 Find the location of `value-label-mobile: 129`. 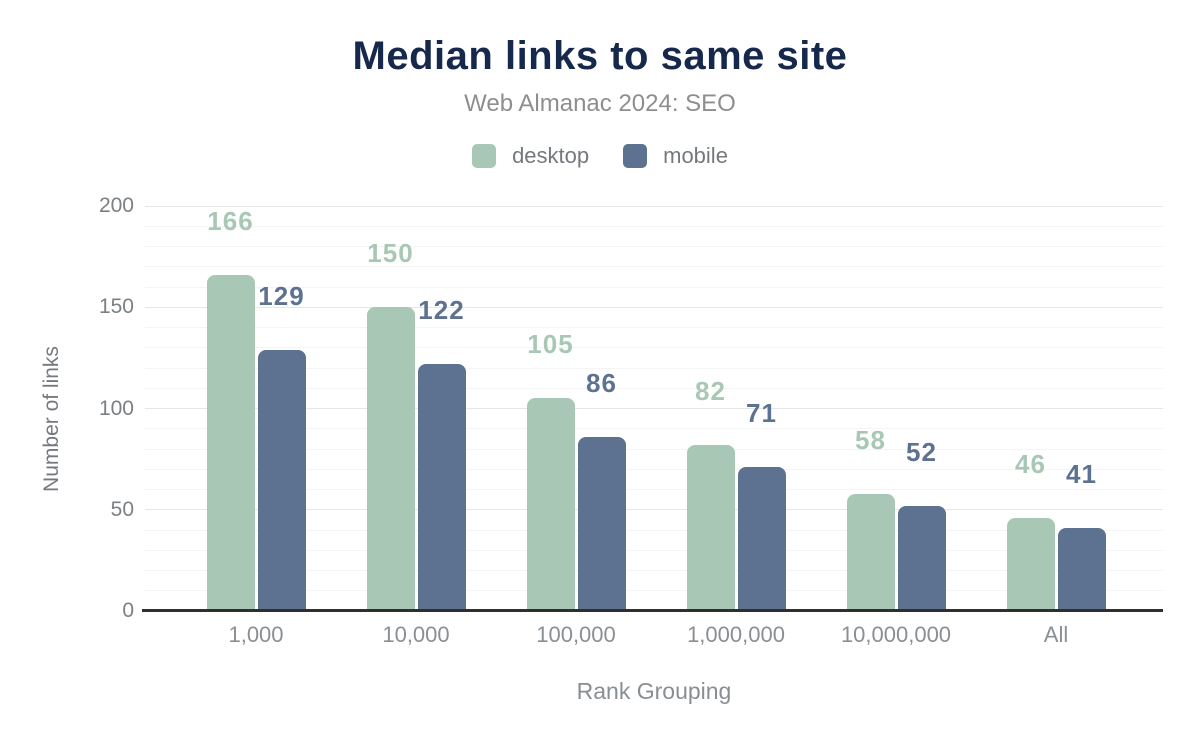

value-label-mobile: 129 is located at coordinates (281, 295).